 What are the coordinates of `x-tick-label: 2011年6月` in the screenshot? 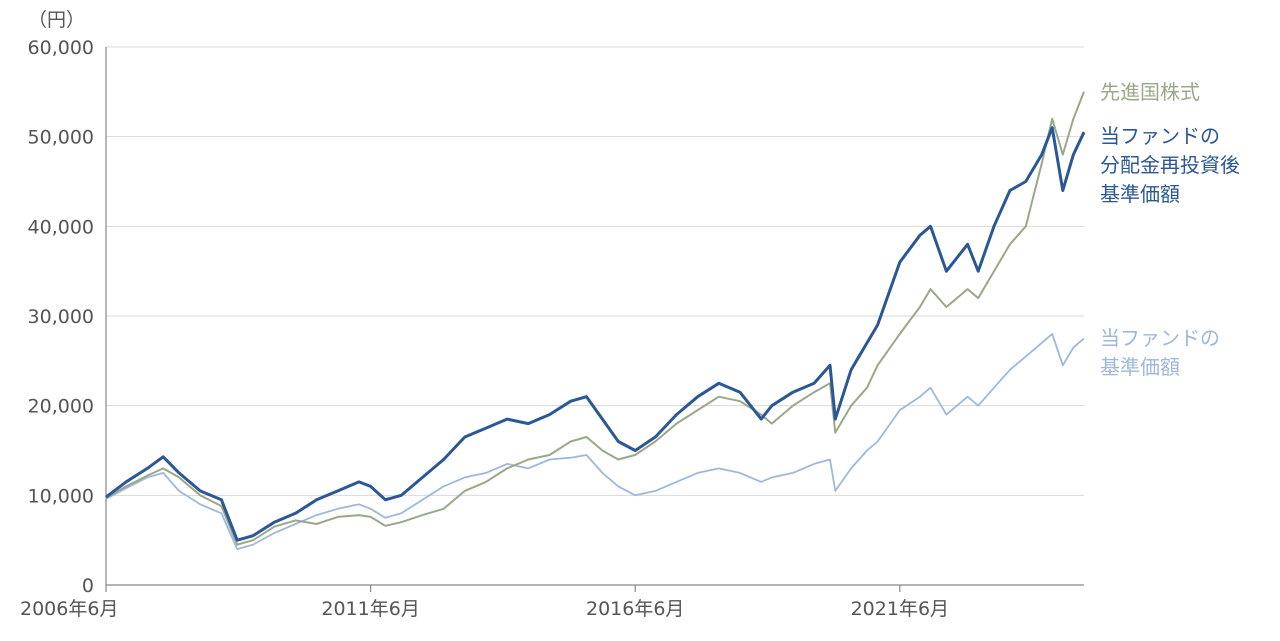 It's located at (370, 609).